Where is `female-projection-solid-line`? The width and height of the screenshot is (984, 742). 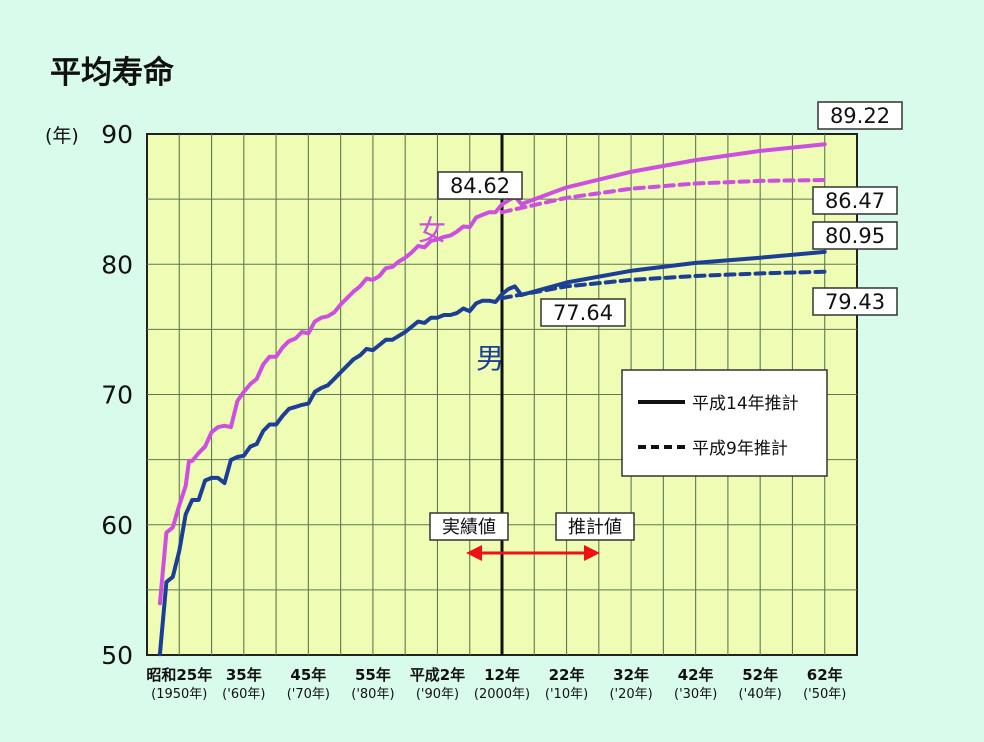
female-projection-solid-line is located at coordinates (673, 174).